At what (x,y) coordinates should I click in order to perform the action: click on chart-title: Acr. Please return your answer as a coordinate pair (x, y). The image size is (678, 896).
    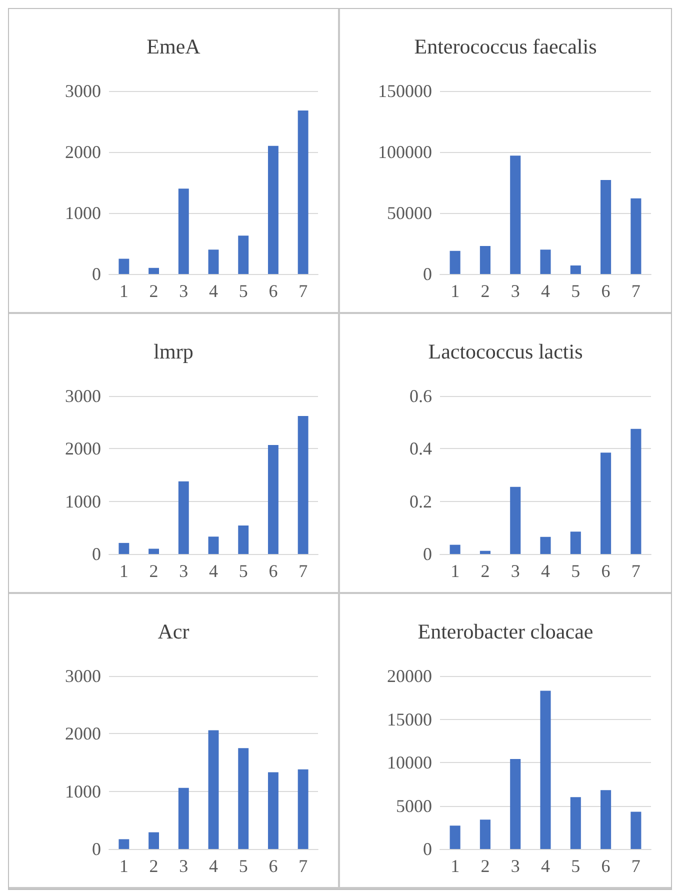
    Looking at the image, I should click on (174, 632).